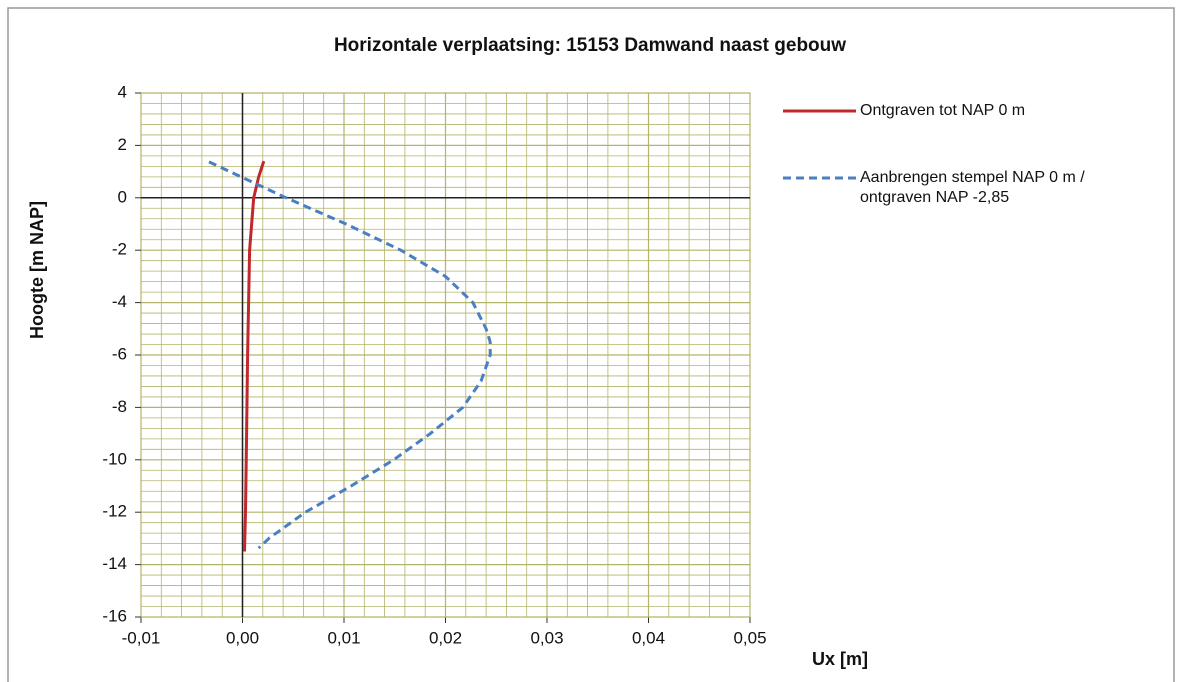 Image resolution: width=1184 pixels, height=682 pixels. What do you see at coordinates (943, 110) in the screenshot?
I see `legend-label: Ontgraven tot NAP 0 m` at bounding box center [943, 110].